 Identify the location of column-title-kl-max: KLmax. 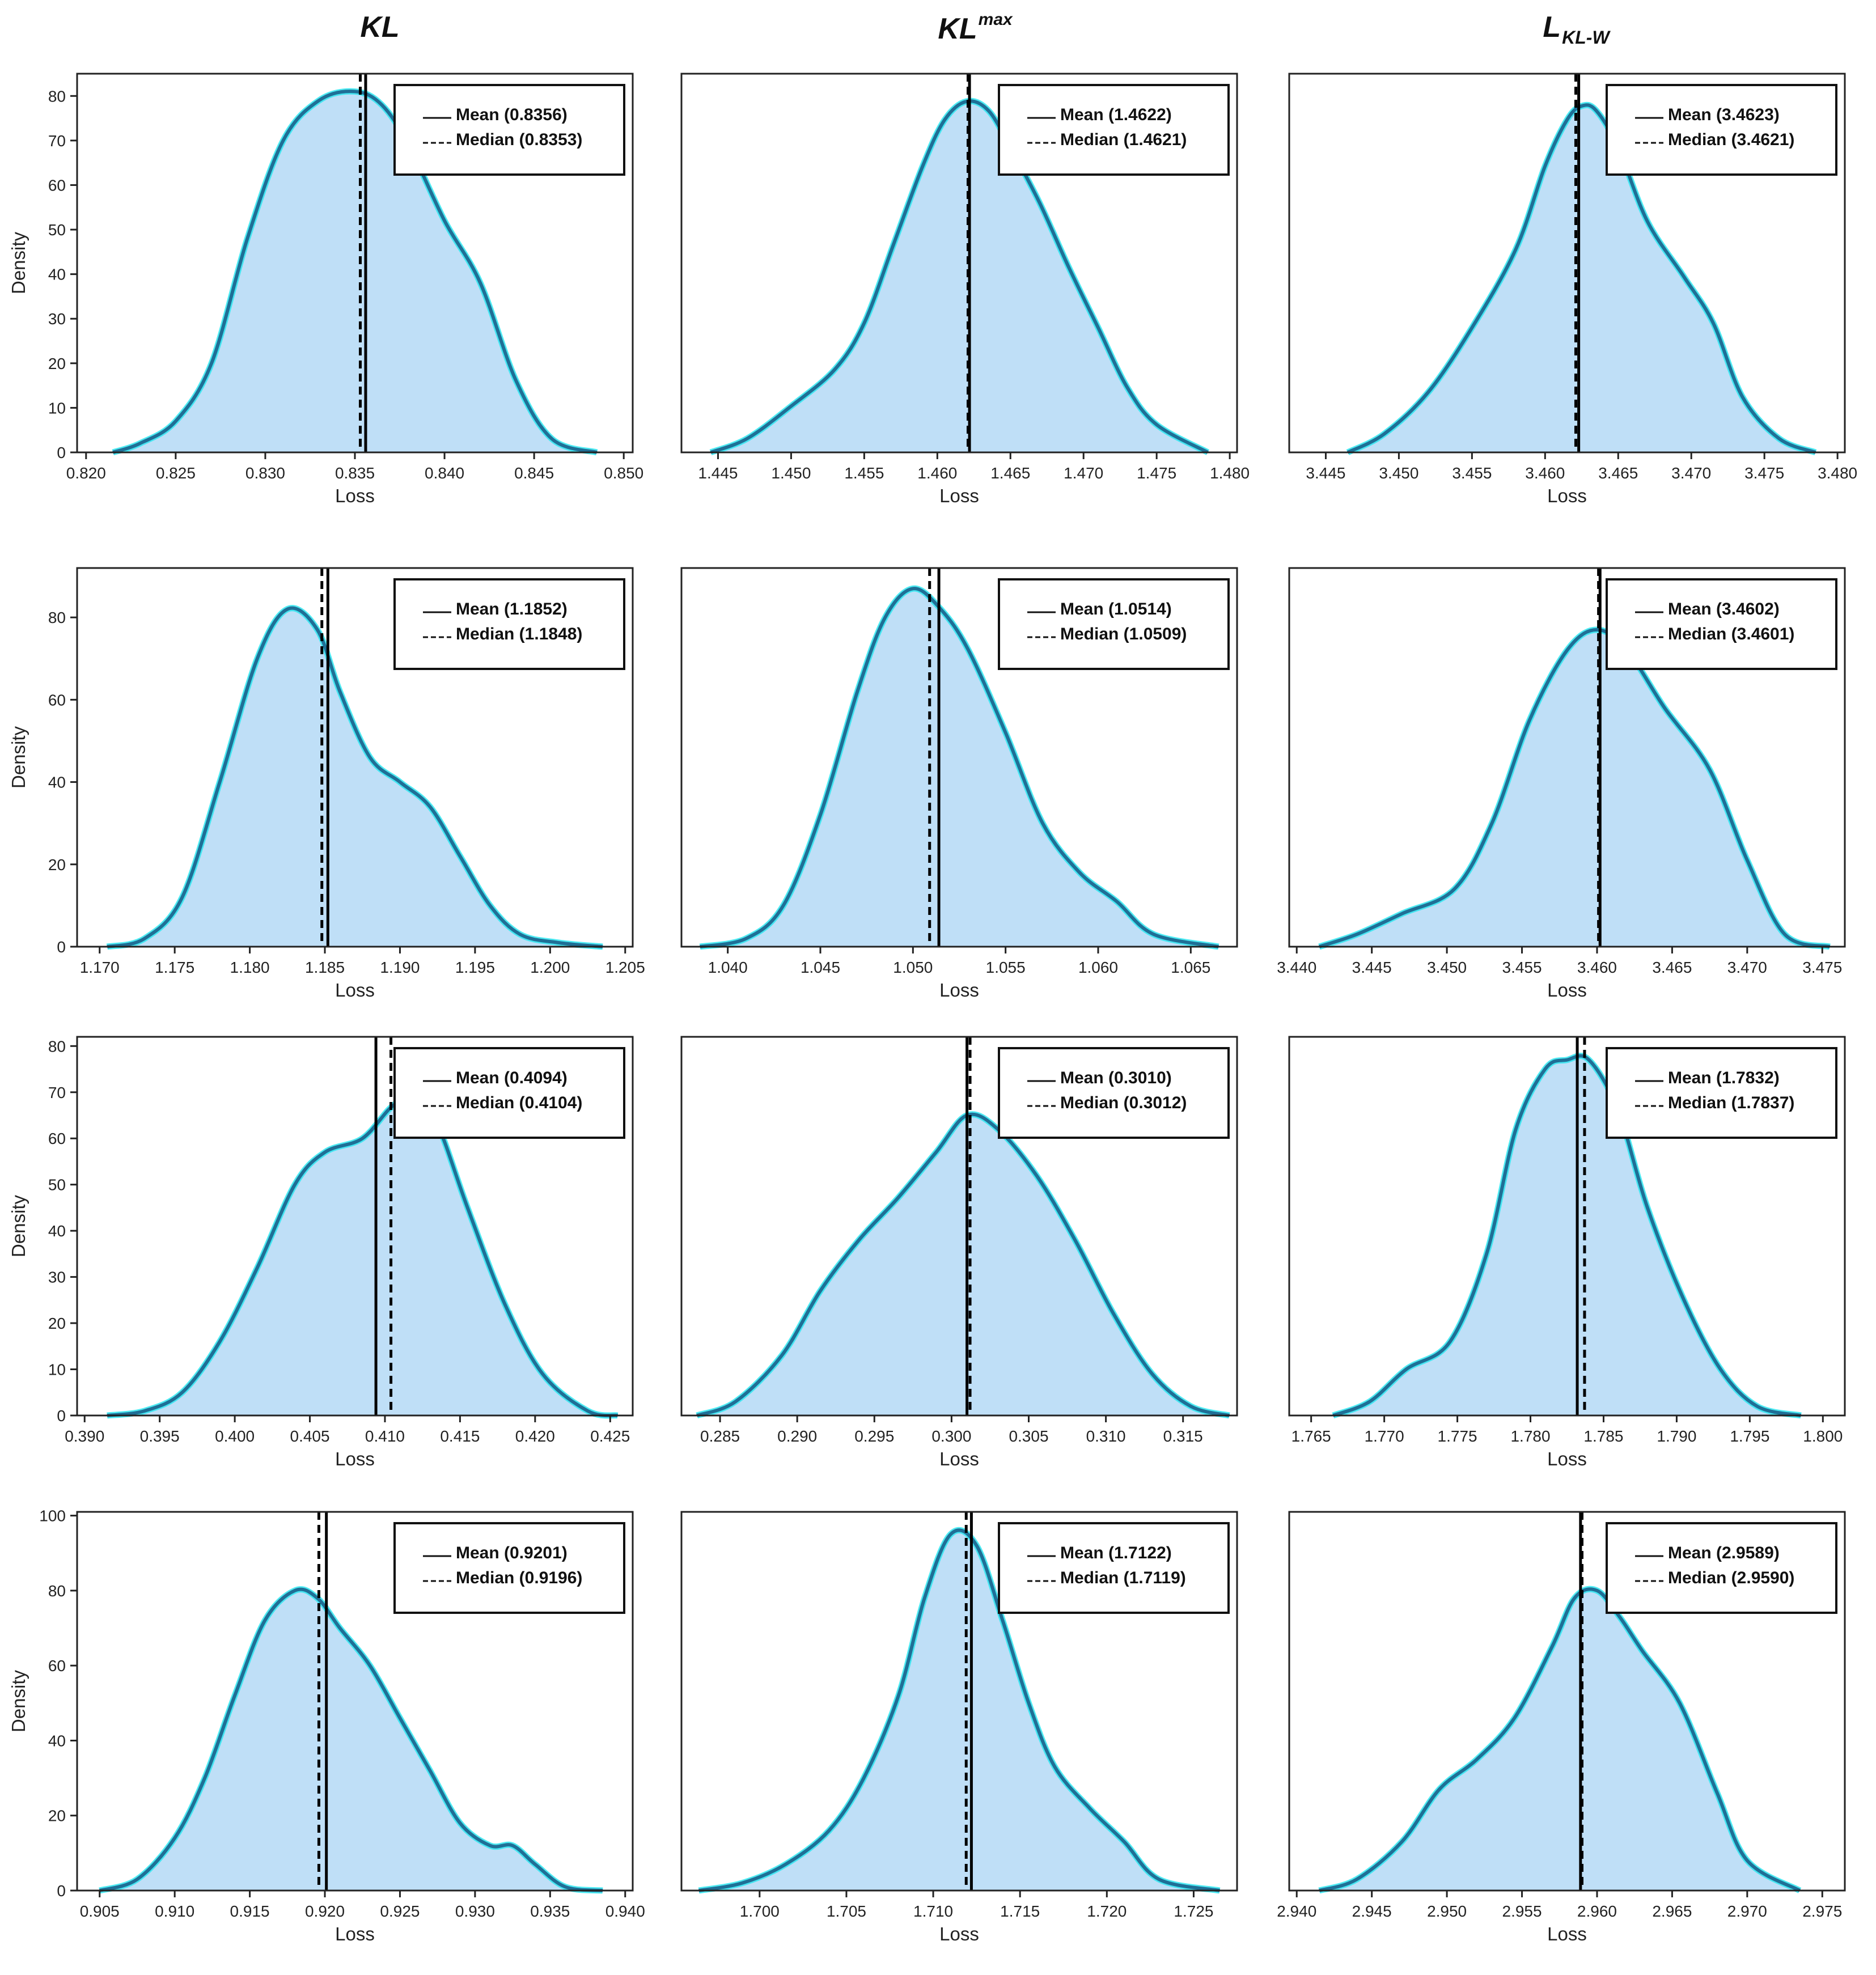
(975, 27).